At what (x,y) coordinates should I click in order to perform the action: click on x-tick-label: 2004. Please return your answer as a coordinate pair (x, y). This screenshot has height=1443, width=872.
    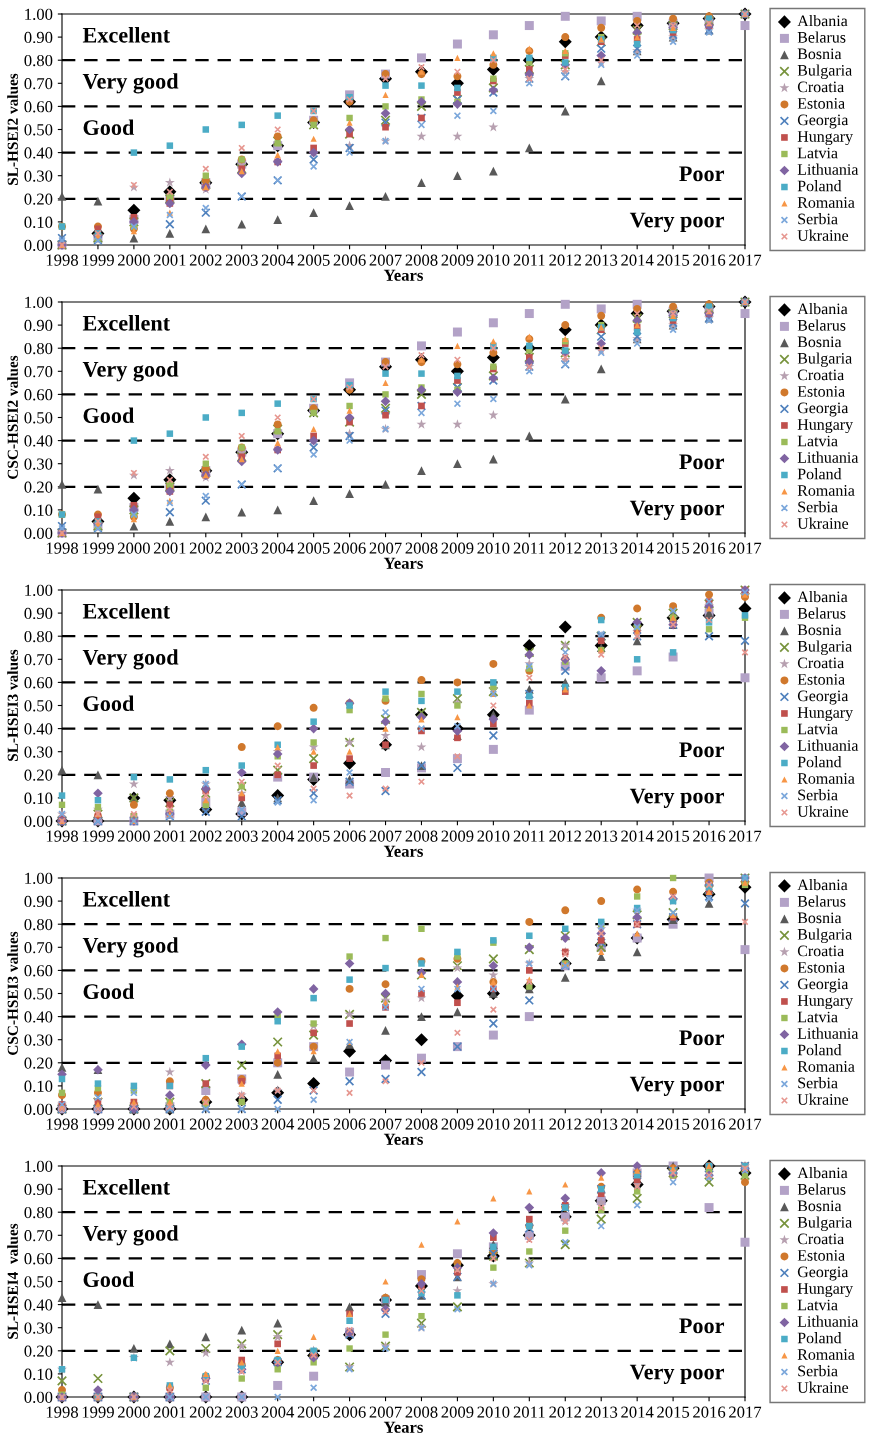
    Looking at the image, I should click on (278, 1124).